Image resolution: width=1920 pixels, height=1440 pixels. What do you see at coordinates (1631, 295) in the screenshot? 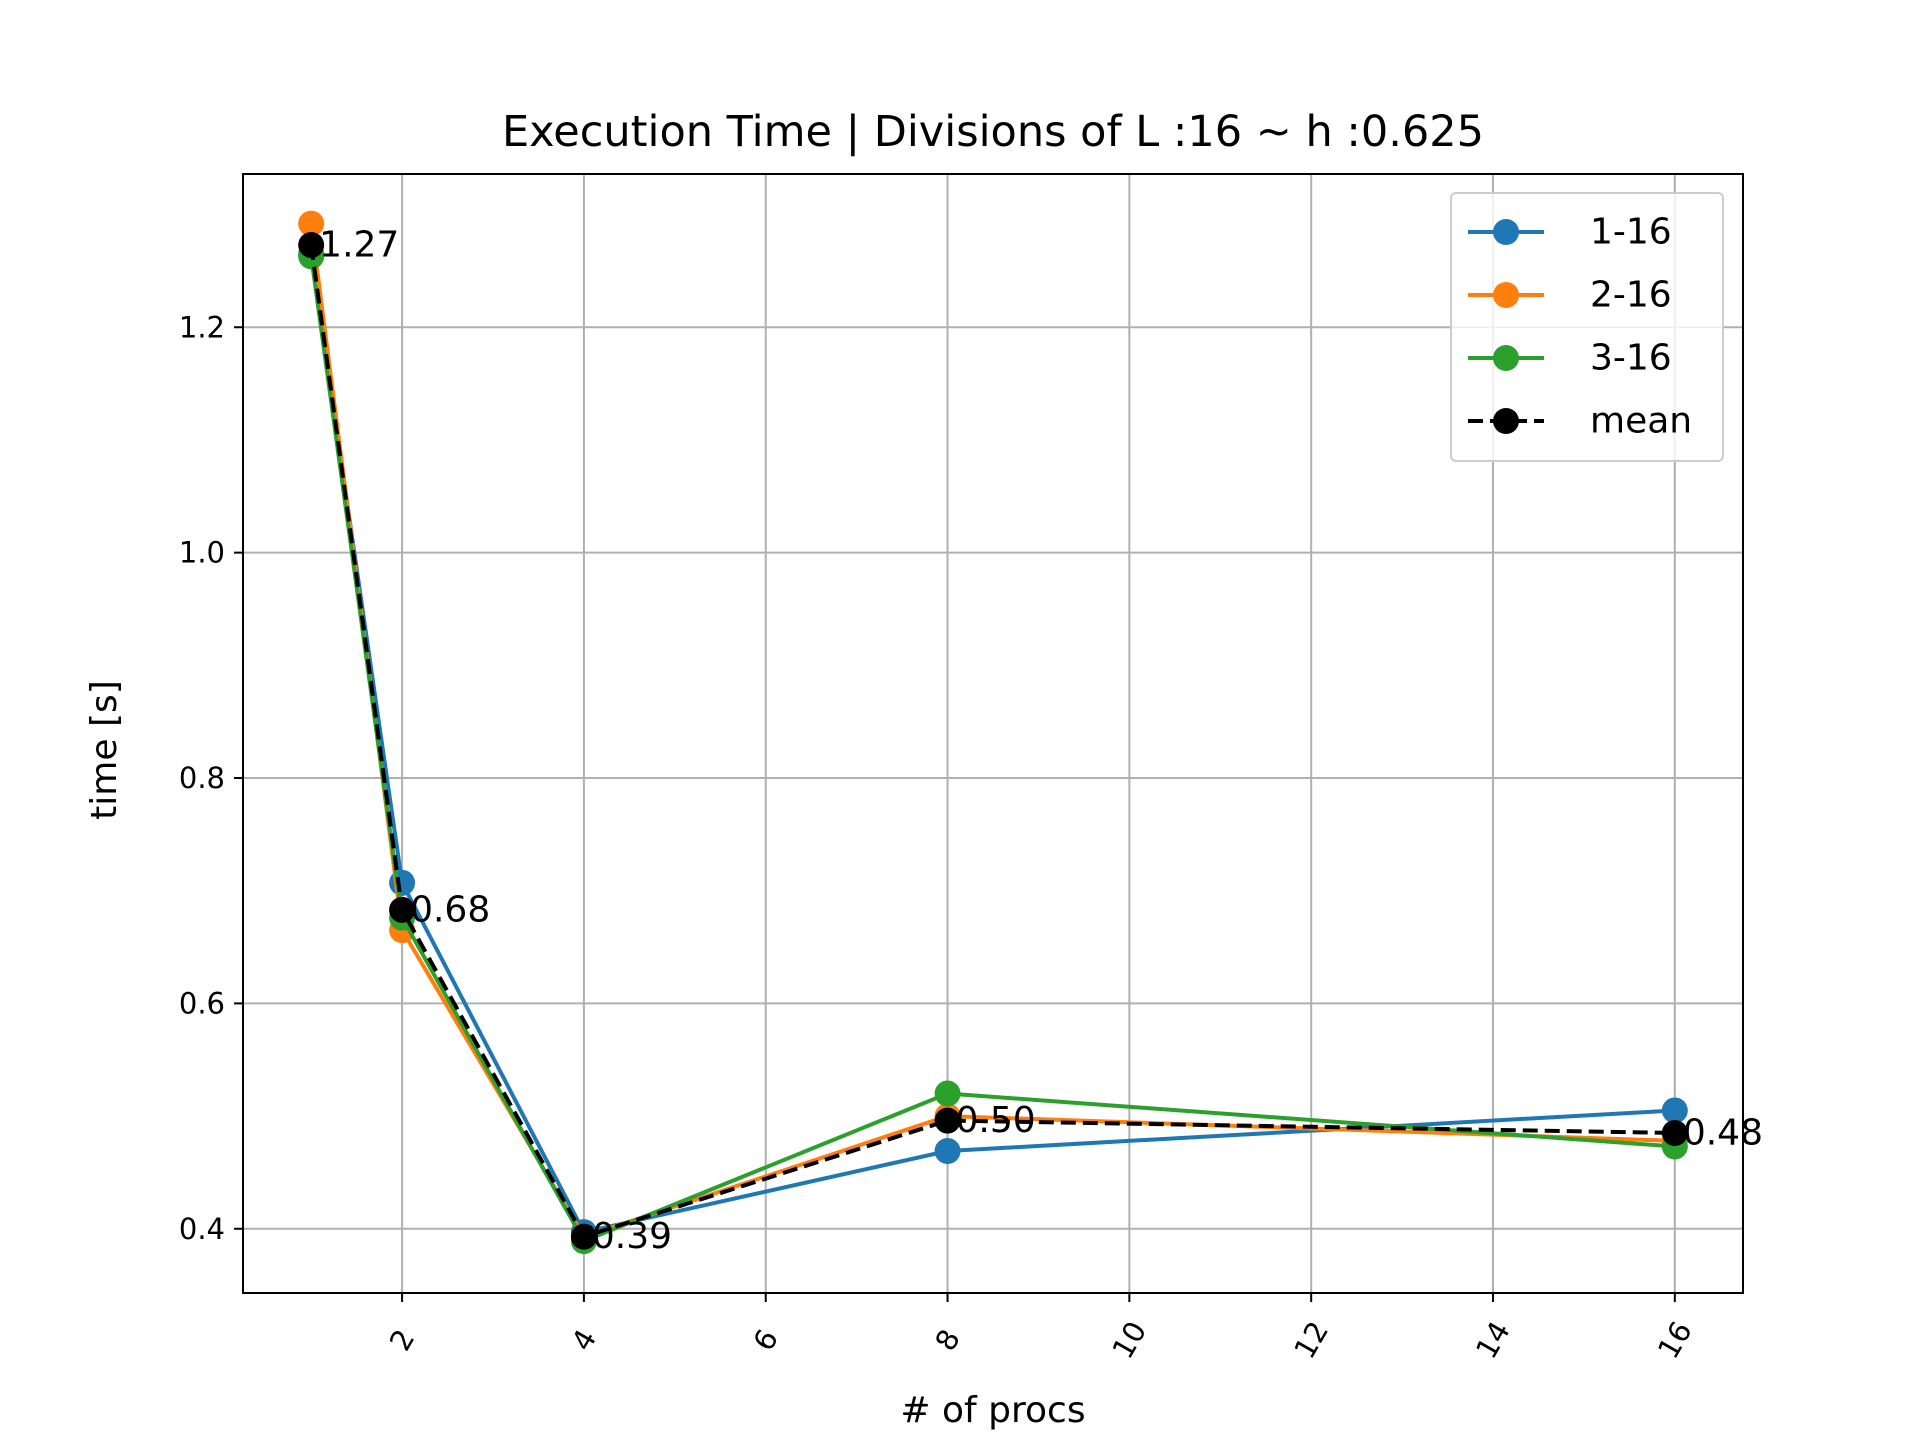
I see `legend-label: 2-16` at bounding box center [1631, 295].